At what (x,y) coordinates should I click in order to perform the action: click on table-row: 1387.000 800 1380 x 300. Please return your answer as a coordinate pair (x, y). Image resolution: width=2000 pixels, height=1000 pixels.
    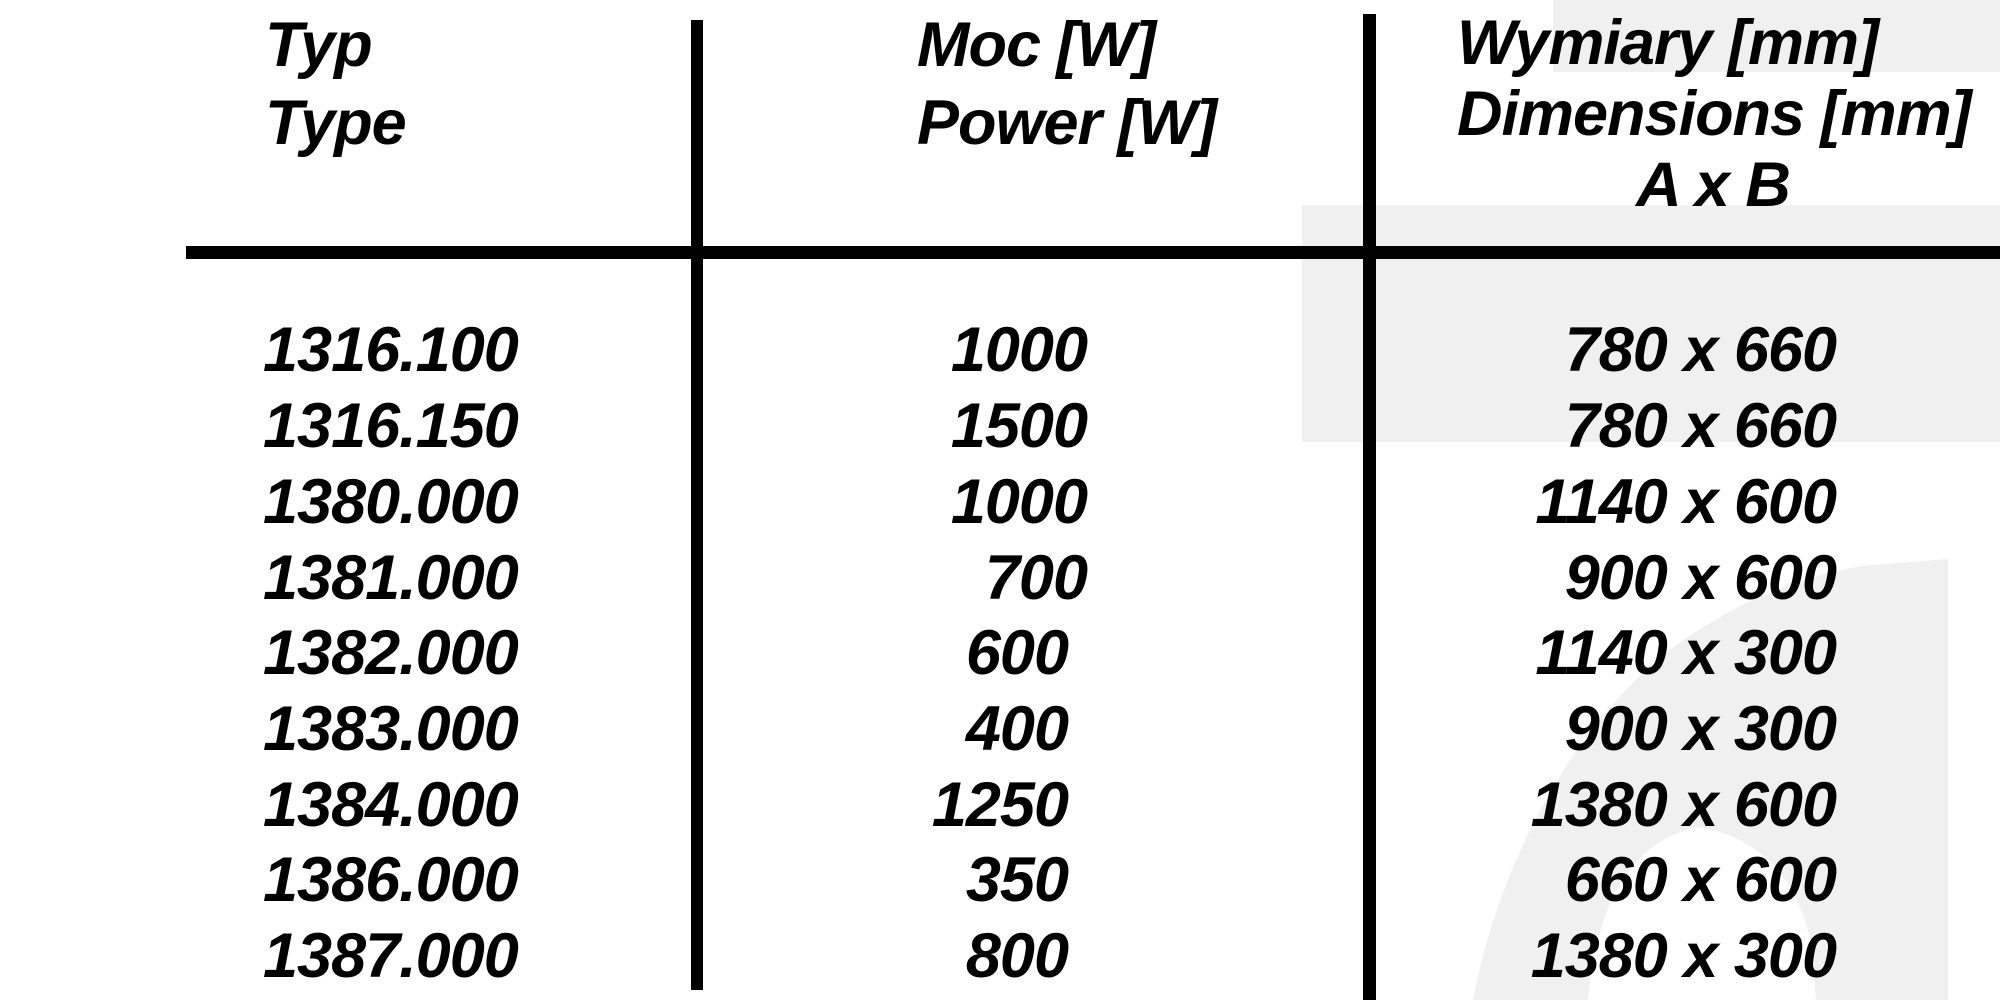
    Looking at the image, I should click on (1000, 956).